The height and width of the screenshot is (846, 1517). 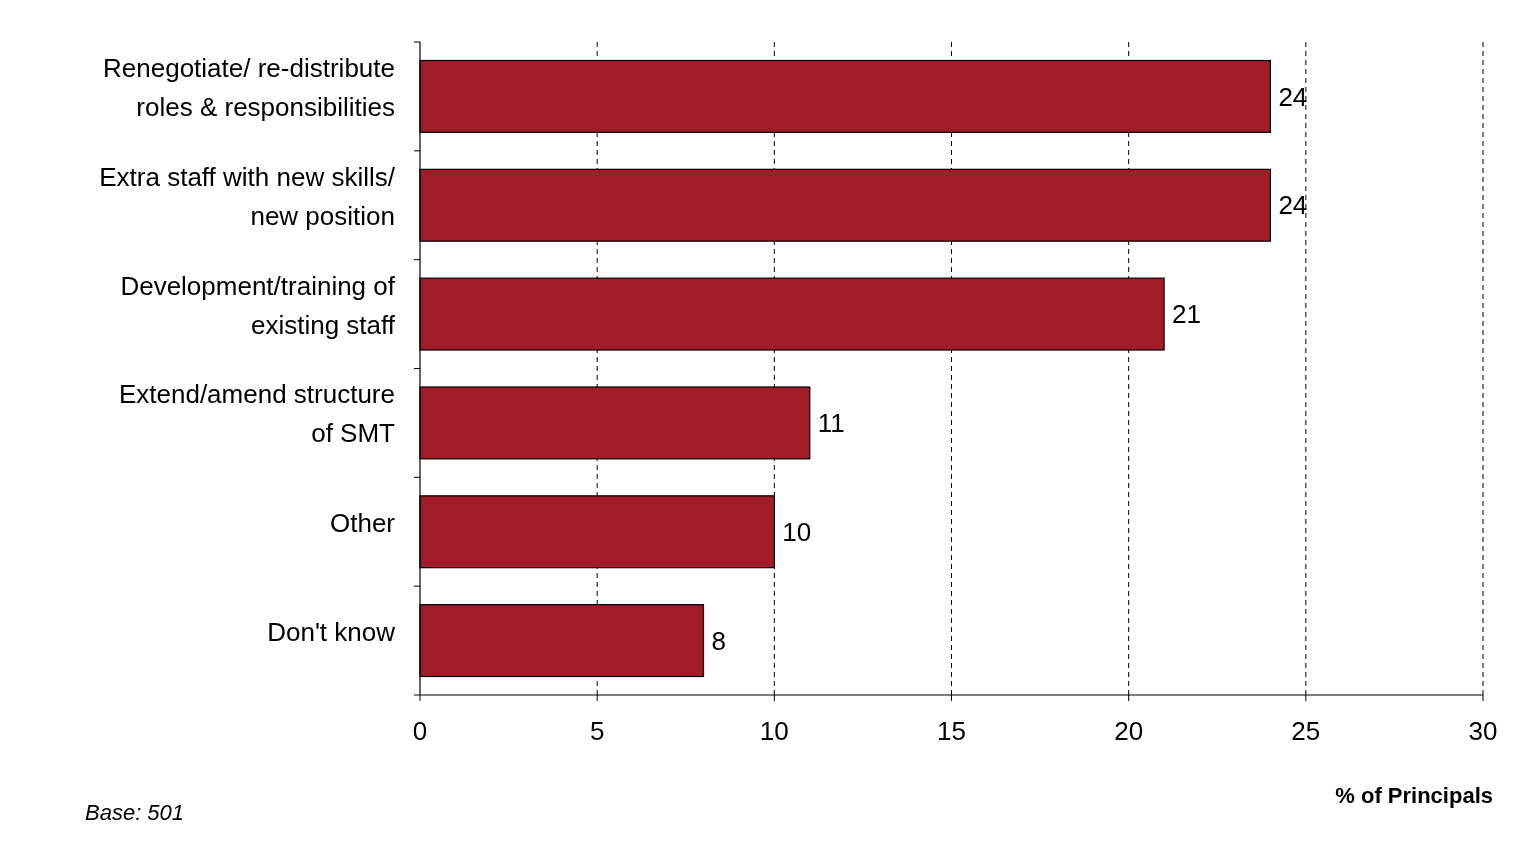 What do you see at coordinates (718, 640) in the screenshot?
I see `data-label: 8` at bounding box center [718, 640].